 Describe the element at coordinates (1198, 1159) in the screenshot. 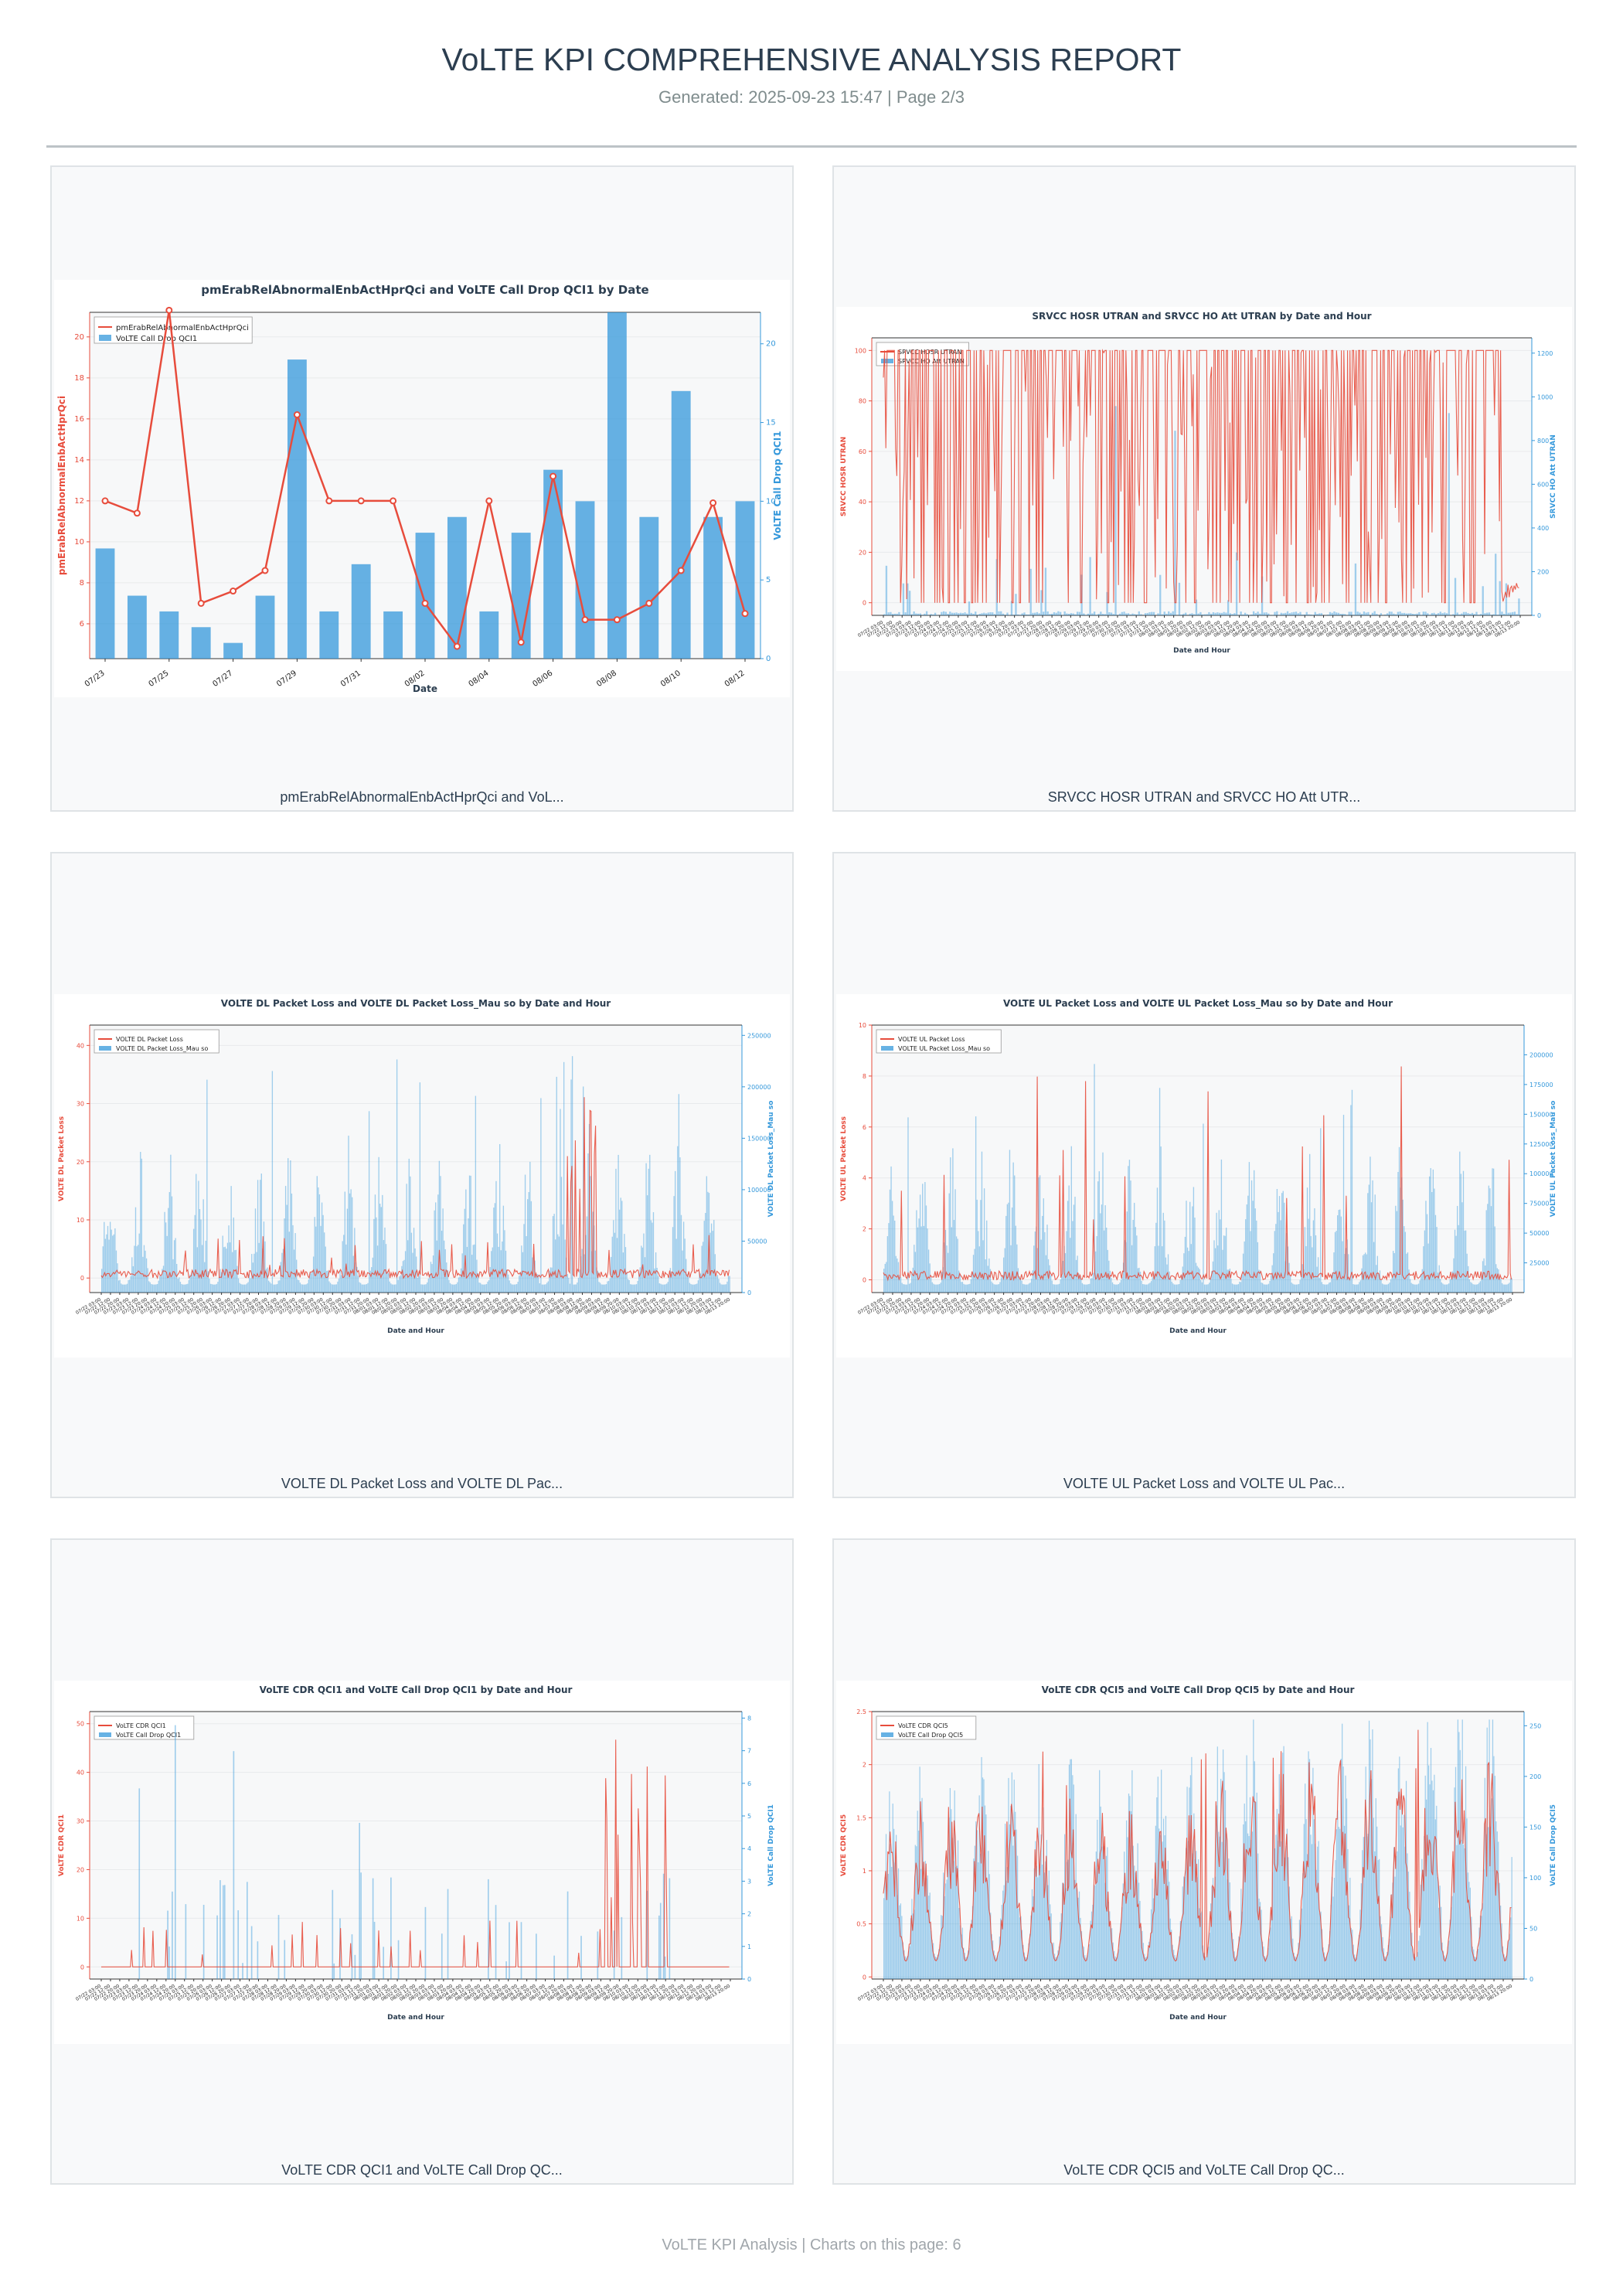

I see `plot-area` at that location.